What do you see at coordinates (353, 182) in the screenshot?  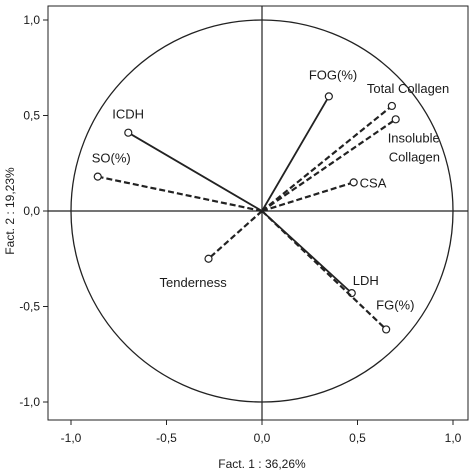 I see `point-csa` at bounding box center [353, 182].